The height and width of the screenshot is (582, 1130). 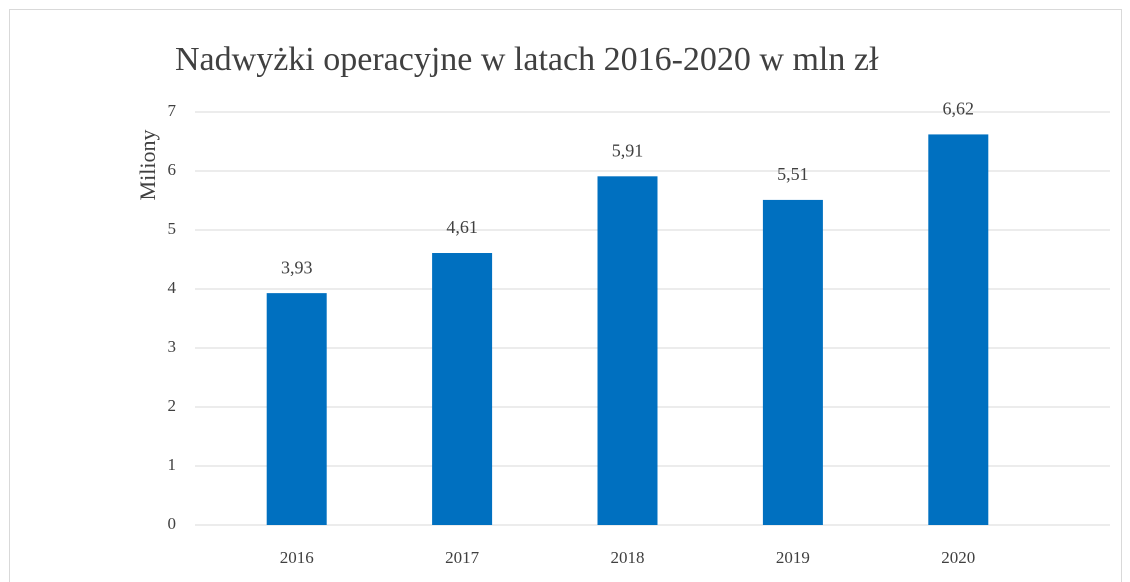 I want to click on y-tick-label: 4, so click(x=172, y=287).